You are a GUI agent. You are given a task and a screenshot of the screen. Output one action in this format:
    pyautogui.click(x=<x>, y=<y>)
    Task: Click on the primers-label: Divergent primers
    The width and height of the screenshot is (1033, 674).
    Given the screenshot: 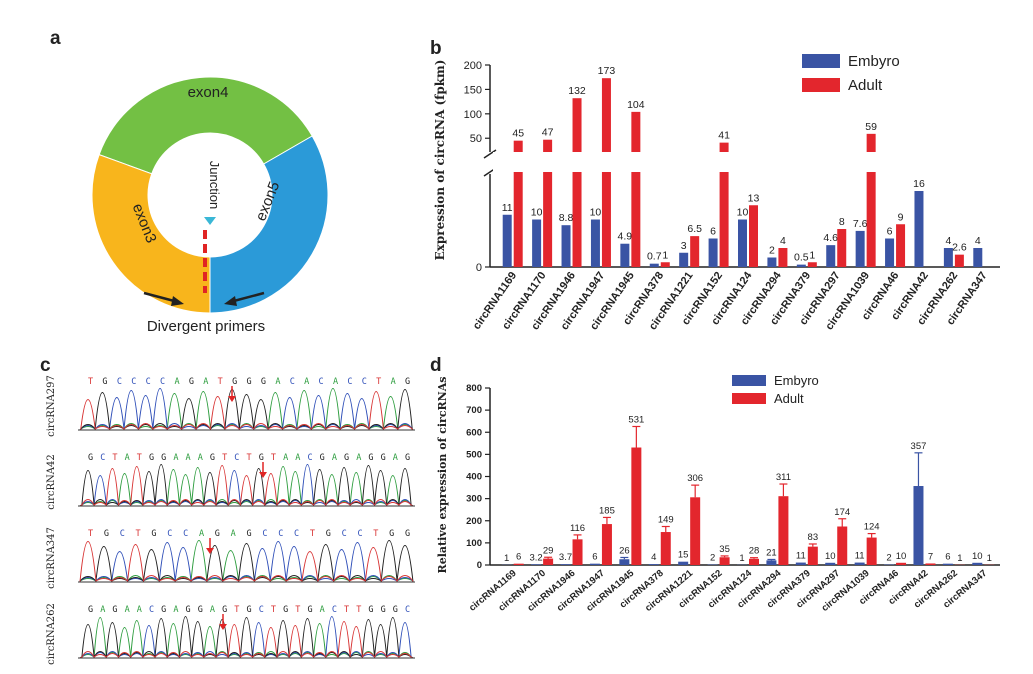 What is the action you would take?
    pyautogui.click(x=206, y=326)
    